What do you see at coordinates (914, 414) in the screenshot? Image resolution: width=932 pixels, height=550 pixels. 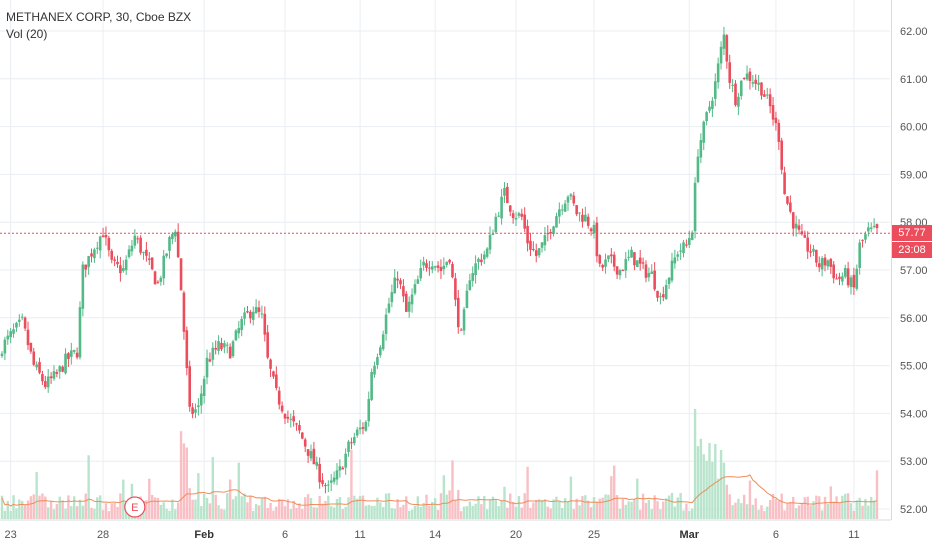 I see `price-tick-label: 54.00` at bounding box center [914, 414].